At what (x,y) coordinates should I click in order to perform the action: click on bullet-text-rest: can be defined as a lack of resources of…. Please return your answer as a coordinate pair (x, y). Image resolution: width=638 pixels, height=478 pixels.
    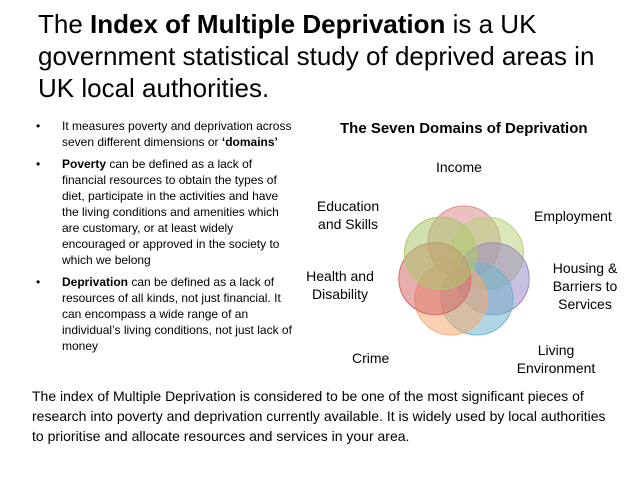
    Looking at the image, I should click on (177, 314).